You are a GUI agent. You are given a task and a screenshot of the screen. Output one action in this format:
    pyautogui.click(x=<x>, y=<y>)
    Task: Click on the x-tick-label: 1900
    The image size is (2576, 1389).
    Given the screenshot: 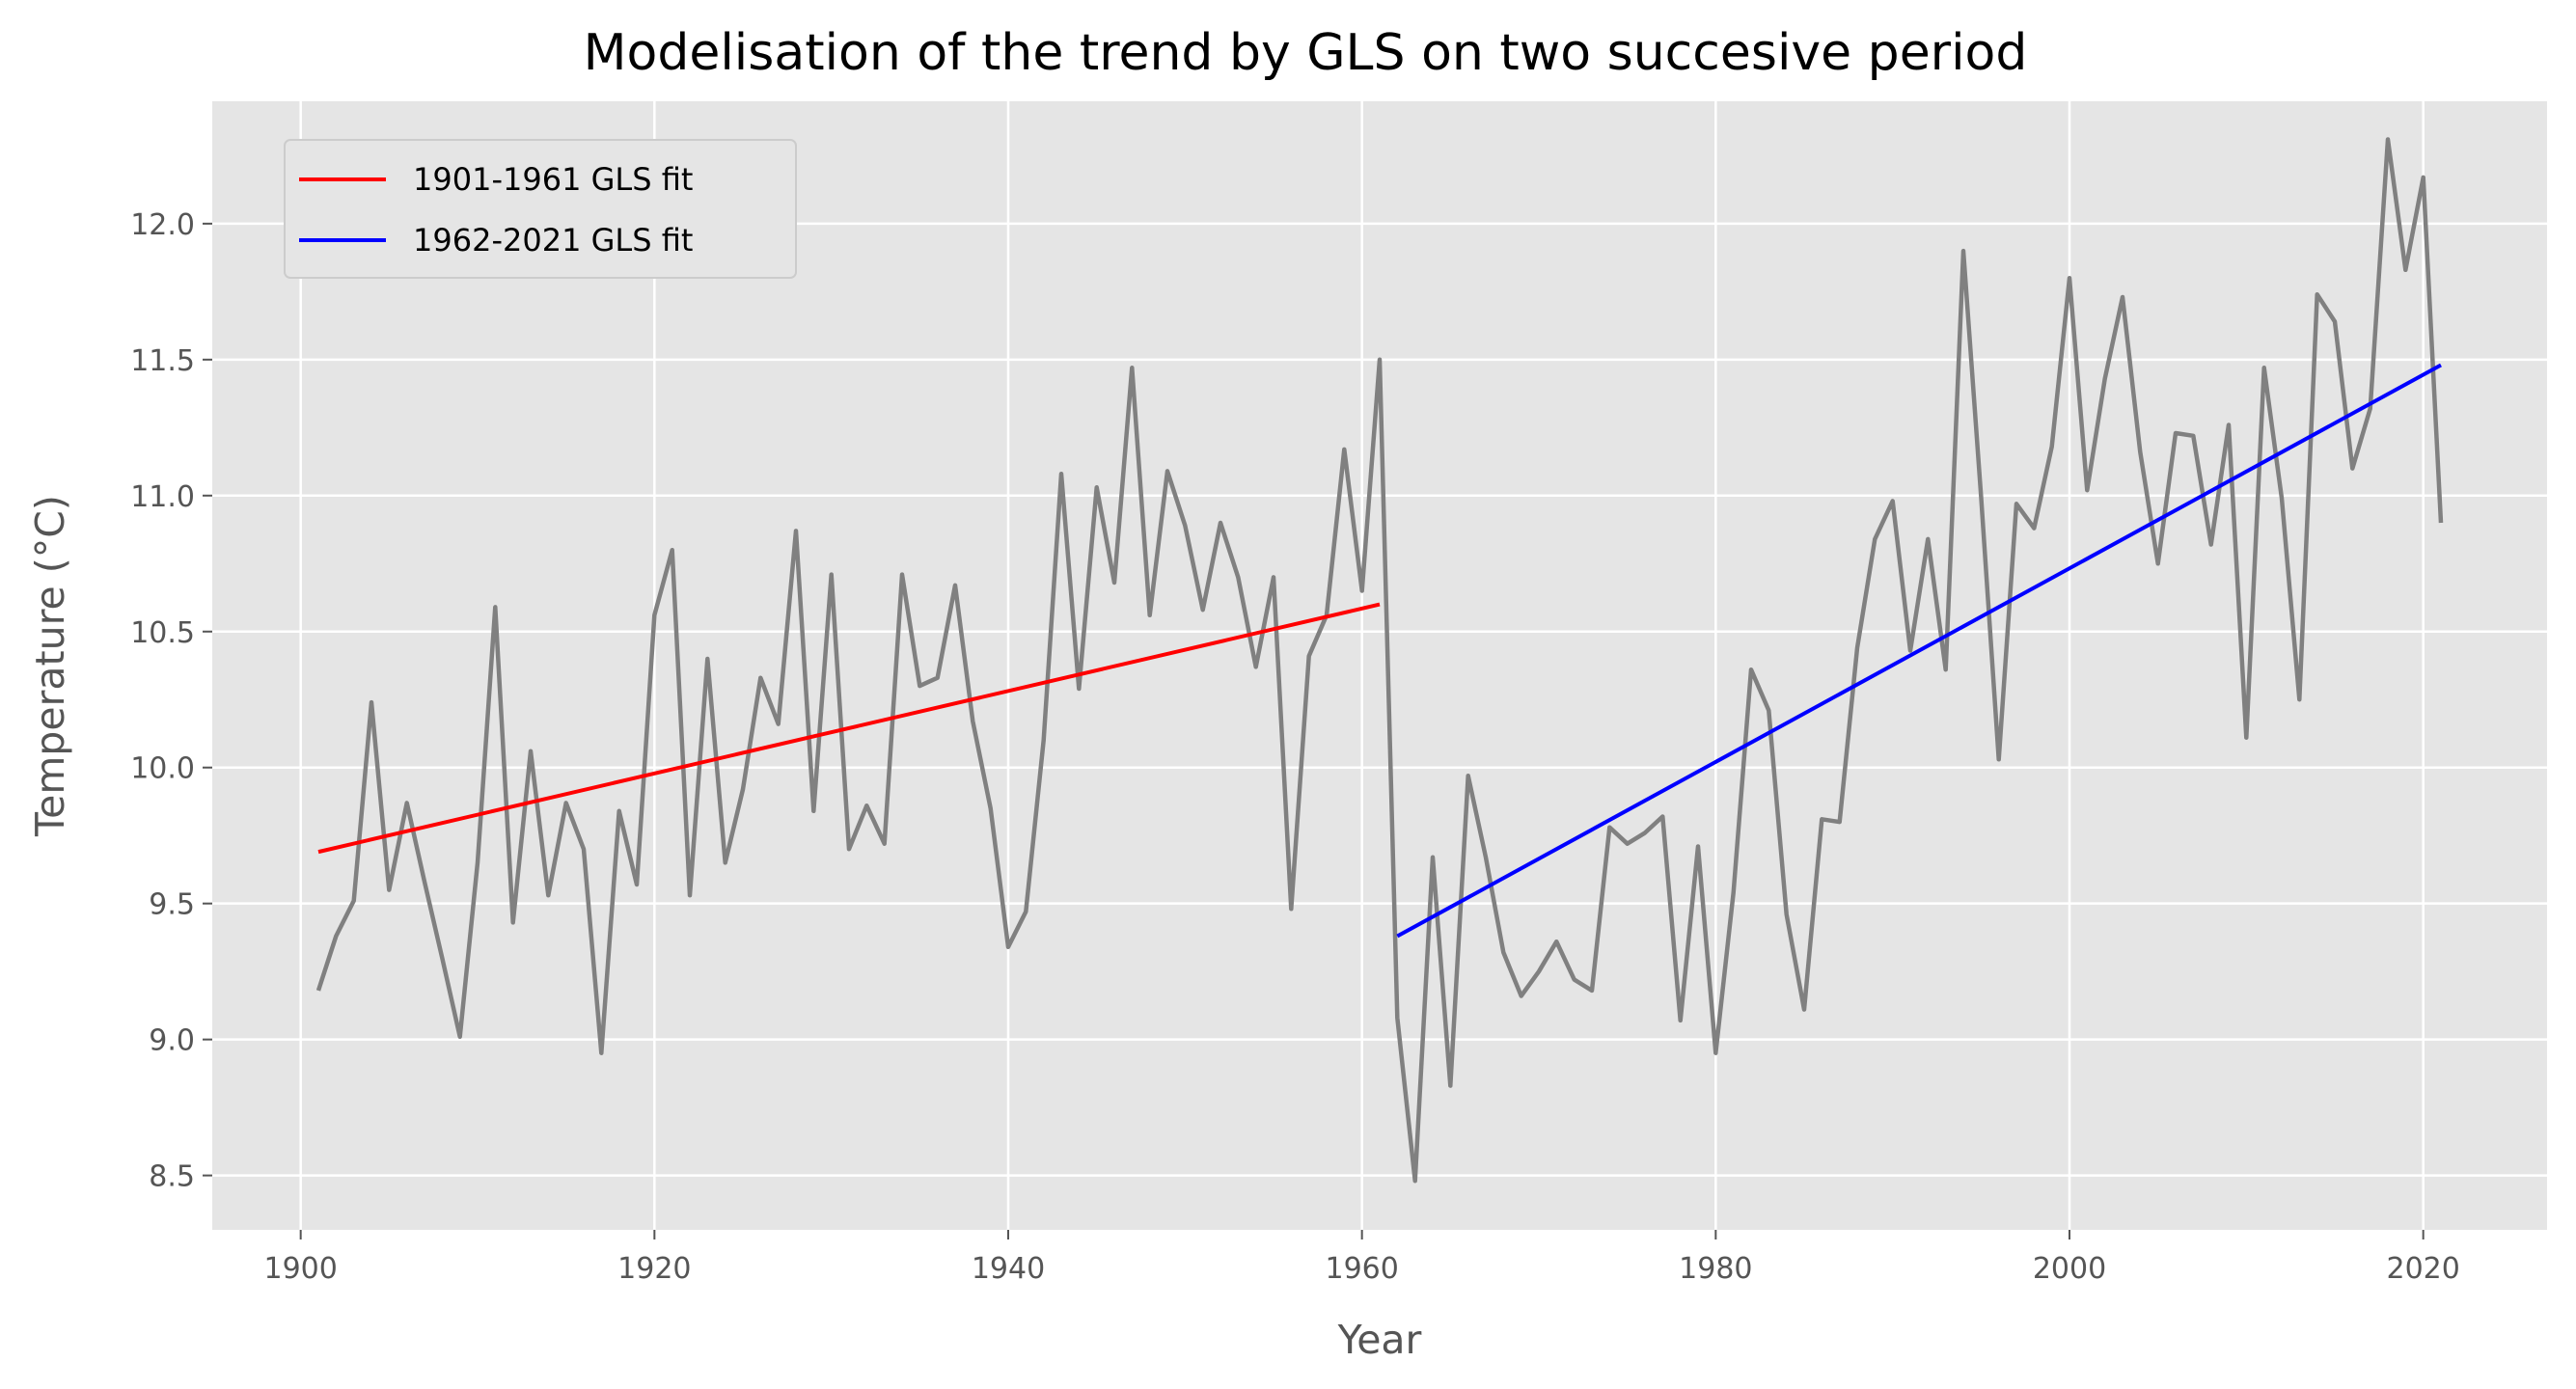 What is the action you would take?
    pyautogui.click(x=300, y=1269)
    